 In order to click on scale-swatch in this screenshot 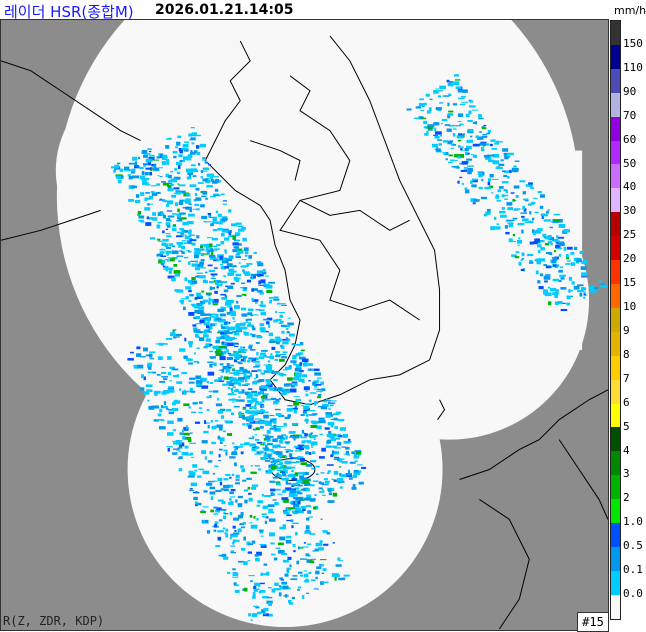, I will do `click(615, 33)`.